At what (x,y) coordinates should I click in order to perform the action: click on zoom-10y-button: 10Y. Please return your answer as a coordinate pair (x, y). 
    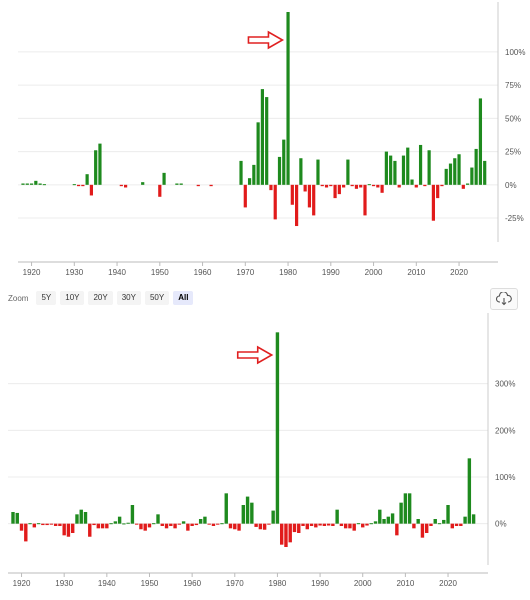
    Looking at the image, I should click on (72, 298).